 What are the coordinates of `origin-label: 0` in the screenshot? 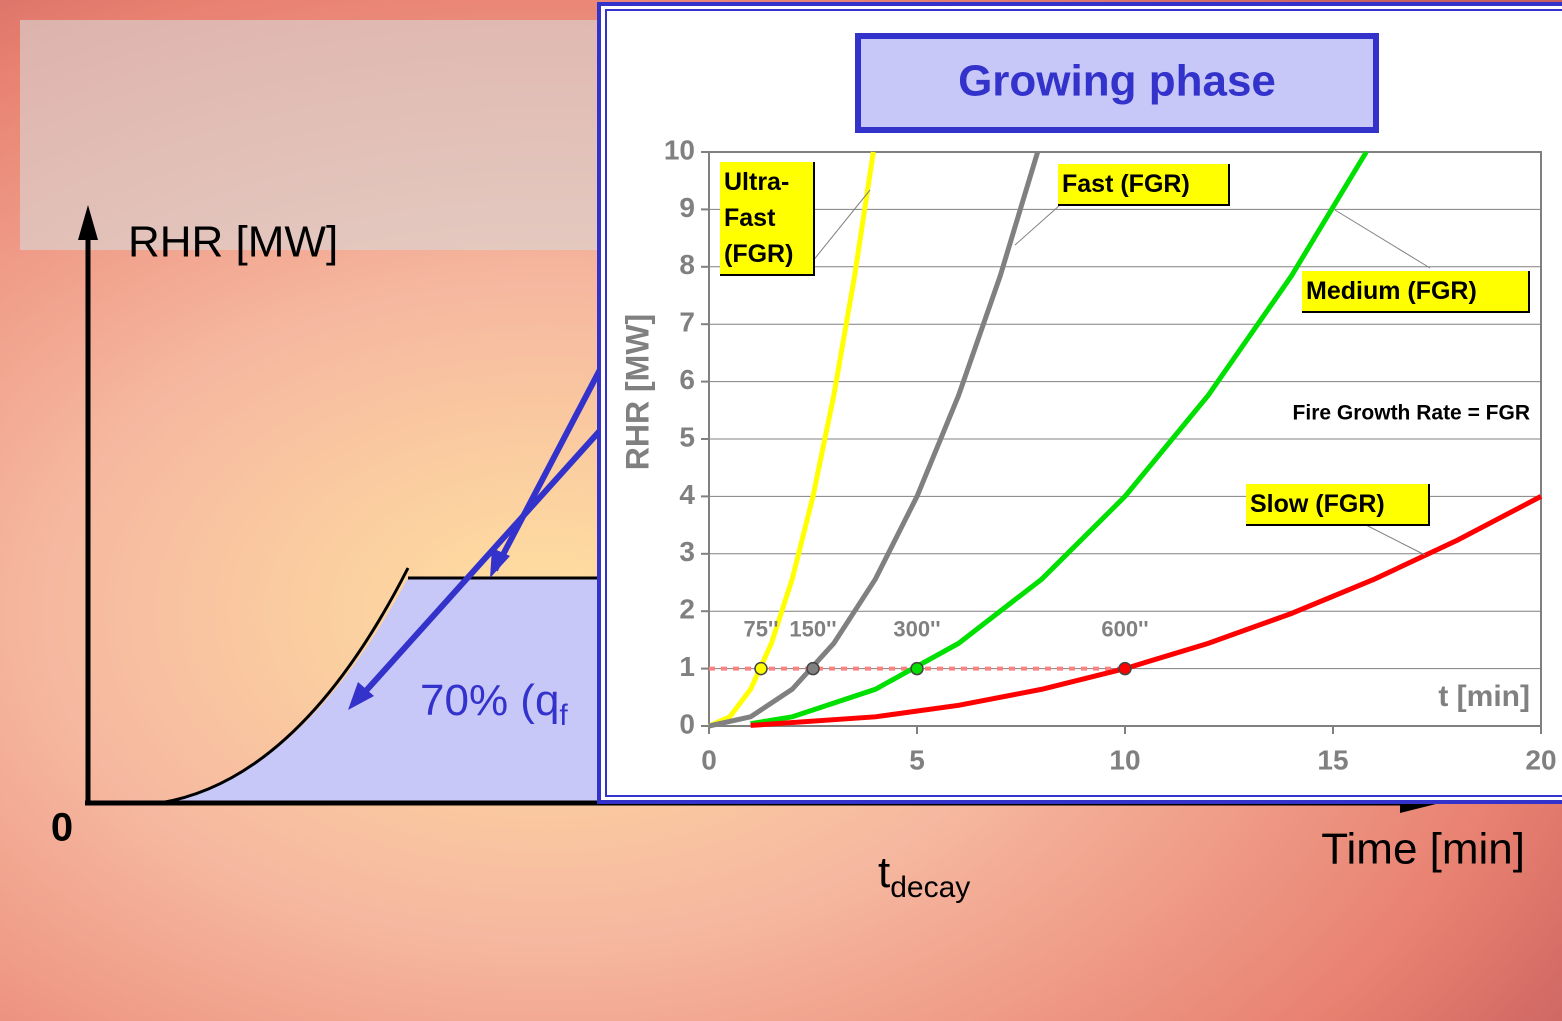 It's located at (62, 828).